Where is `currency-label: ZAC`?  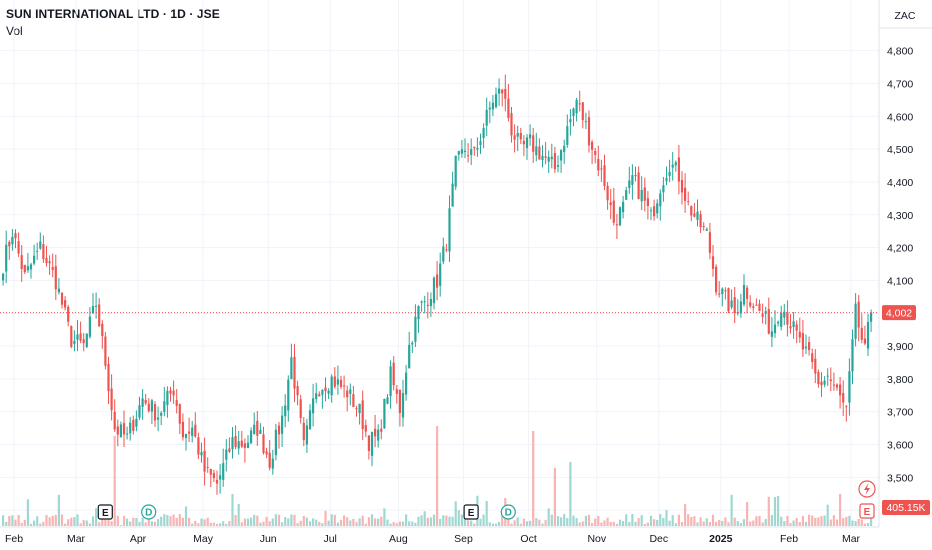 currency-label: ZAC is located at coordinates (905, 16).